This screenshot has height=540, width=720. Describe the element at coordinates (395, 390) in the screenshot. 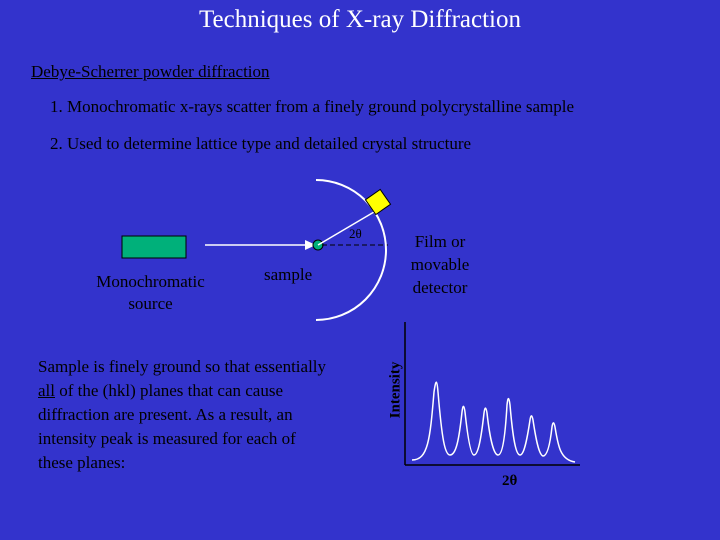

I see `intensity-axis-label: Intensity` at that location.